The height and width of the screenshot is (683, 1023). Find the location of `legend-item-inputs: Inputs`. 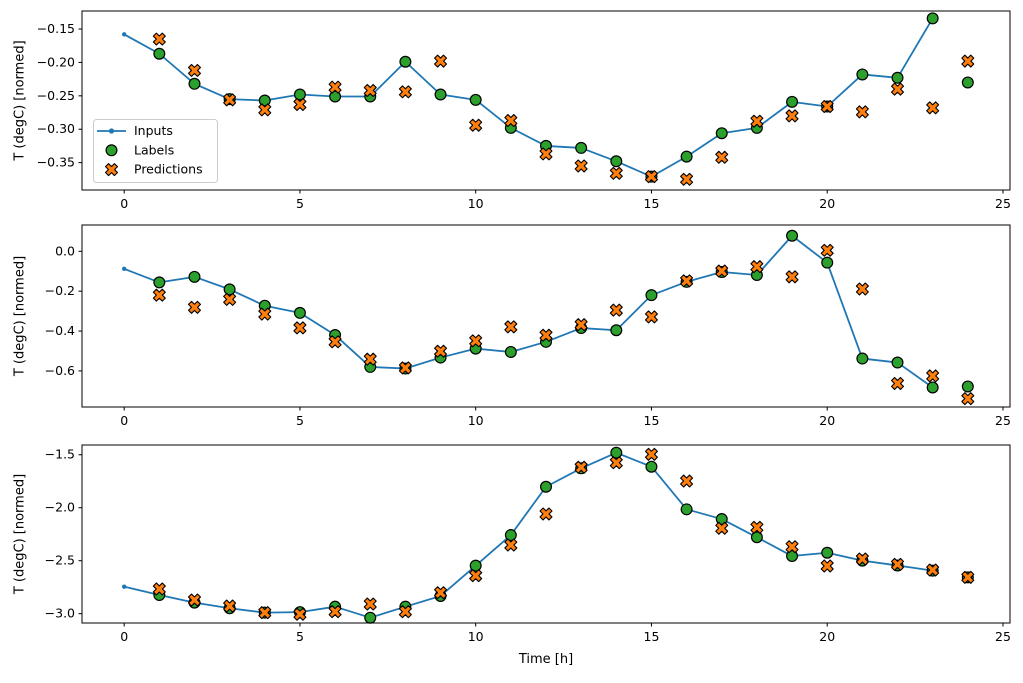

legend-item-inputs: Inputs is located at coordinates (135, 130).